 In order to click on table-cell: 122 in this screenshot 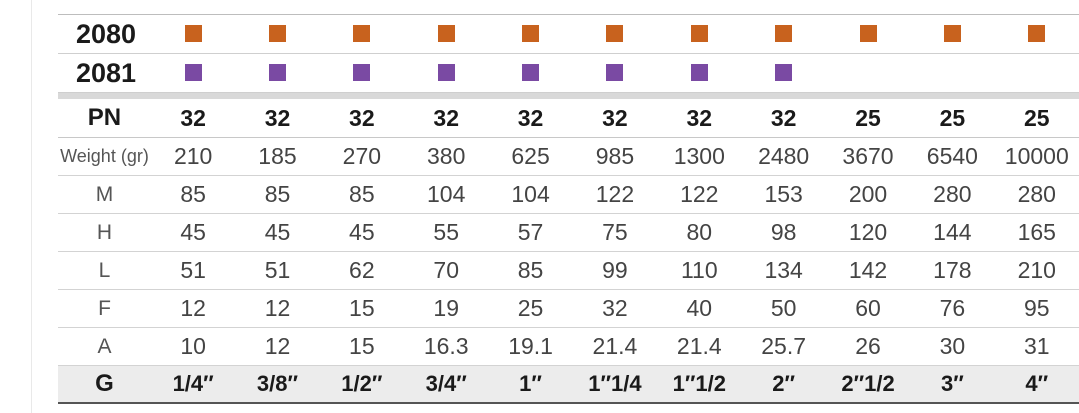, I will do `click(699, 194)`.